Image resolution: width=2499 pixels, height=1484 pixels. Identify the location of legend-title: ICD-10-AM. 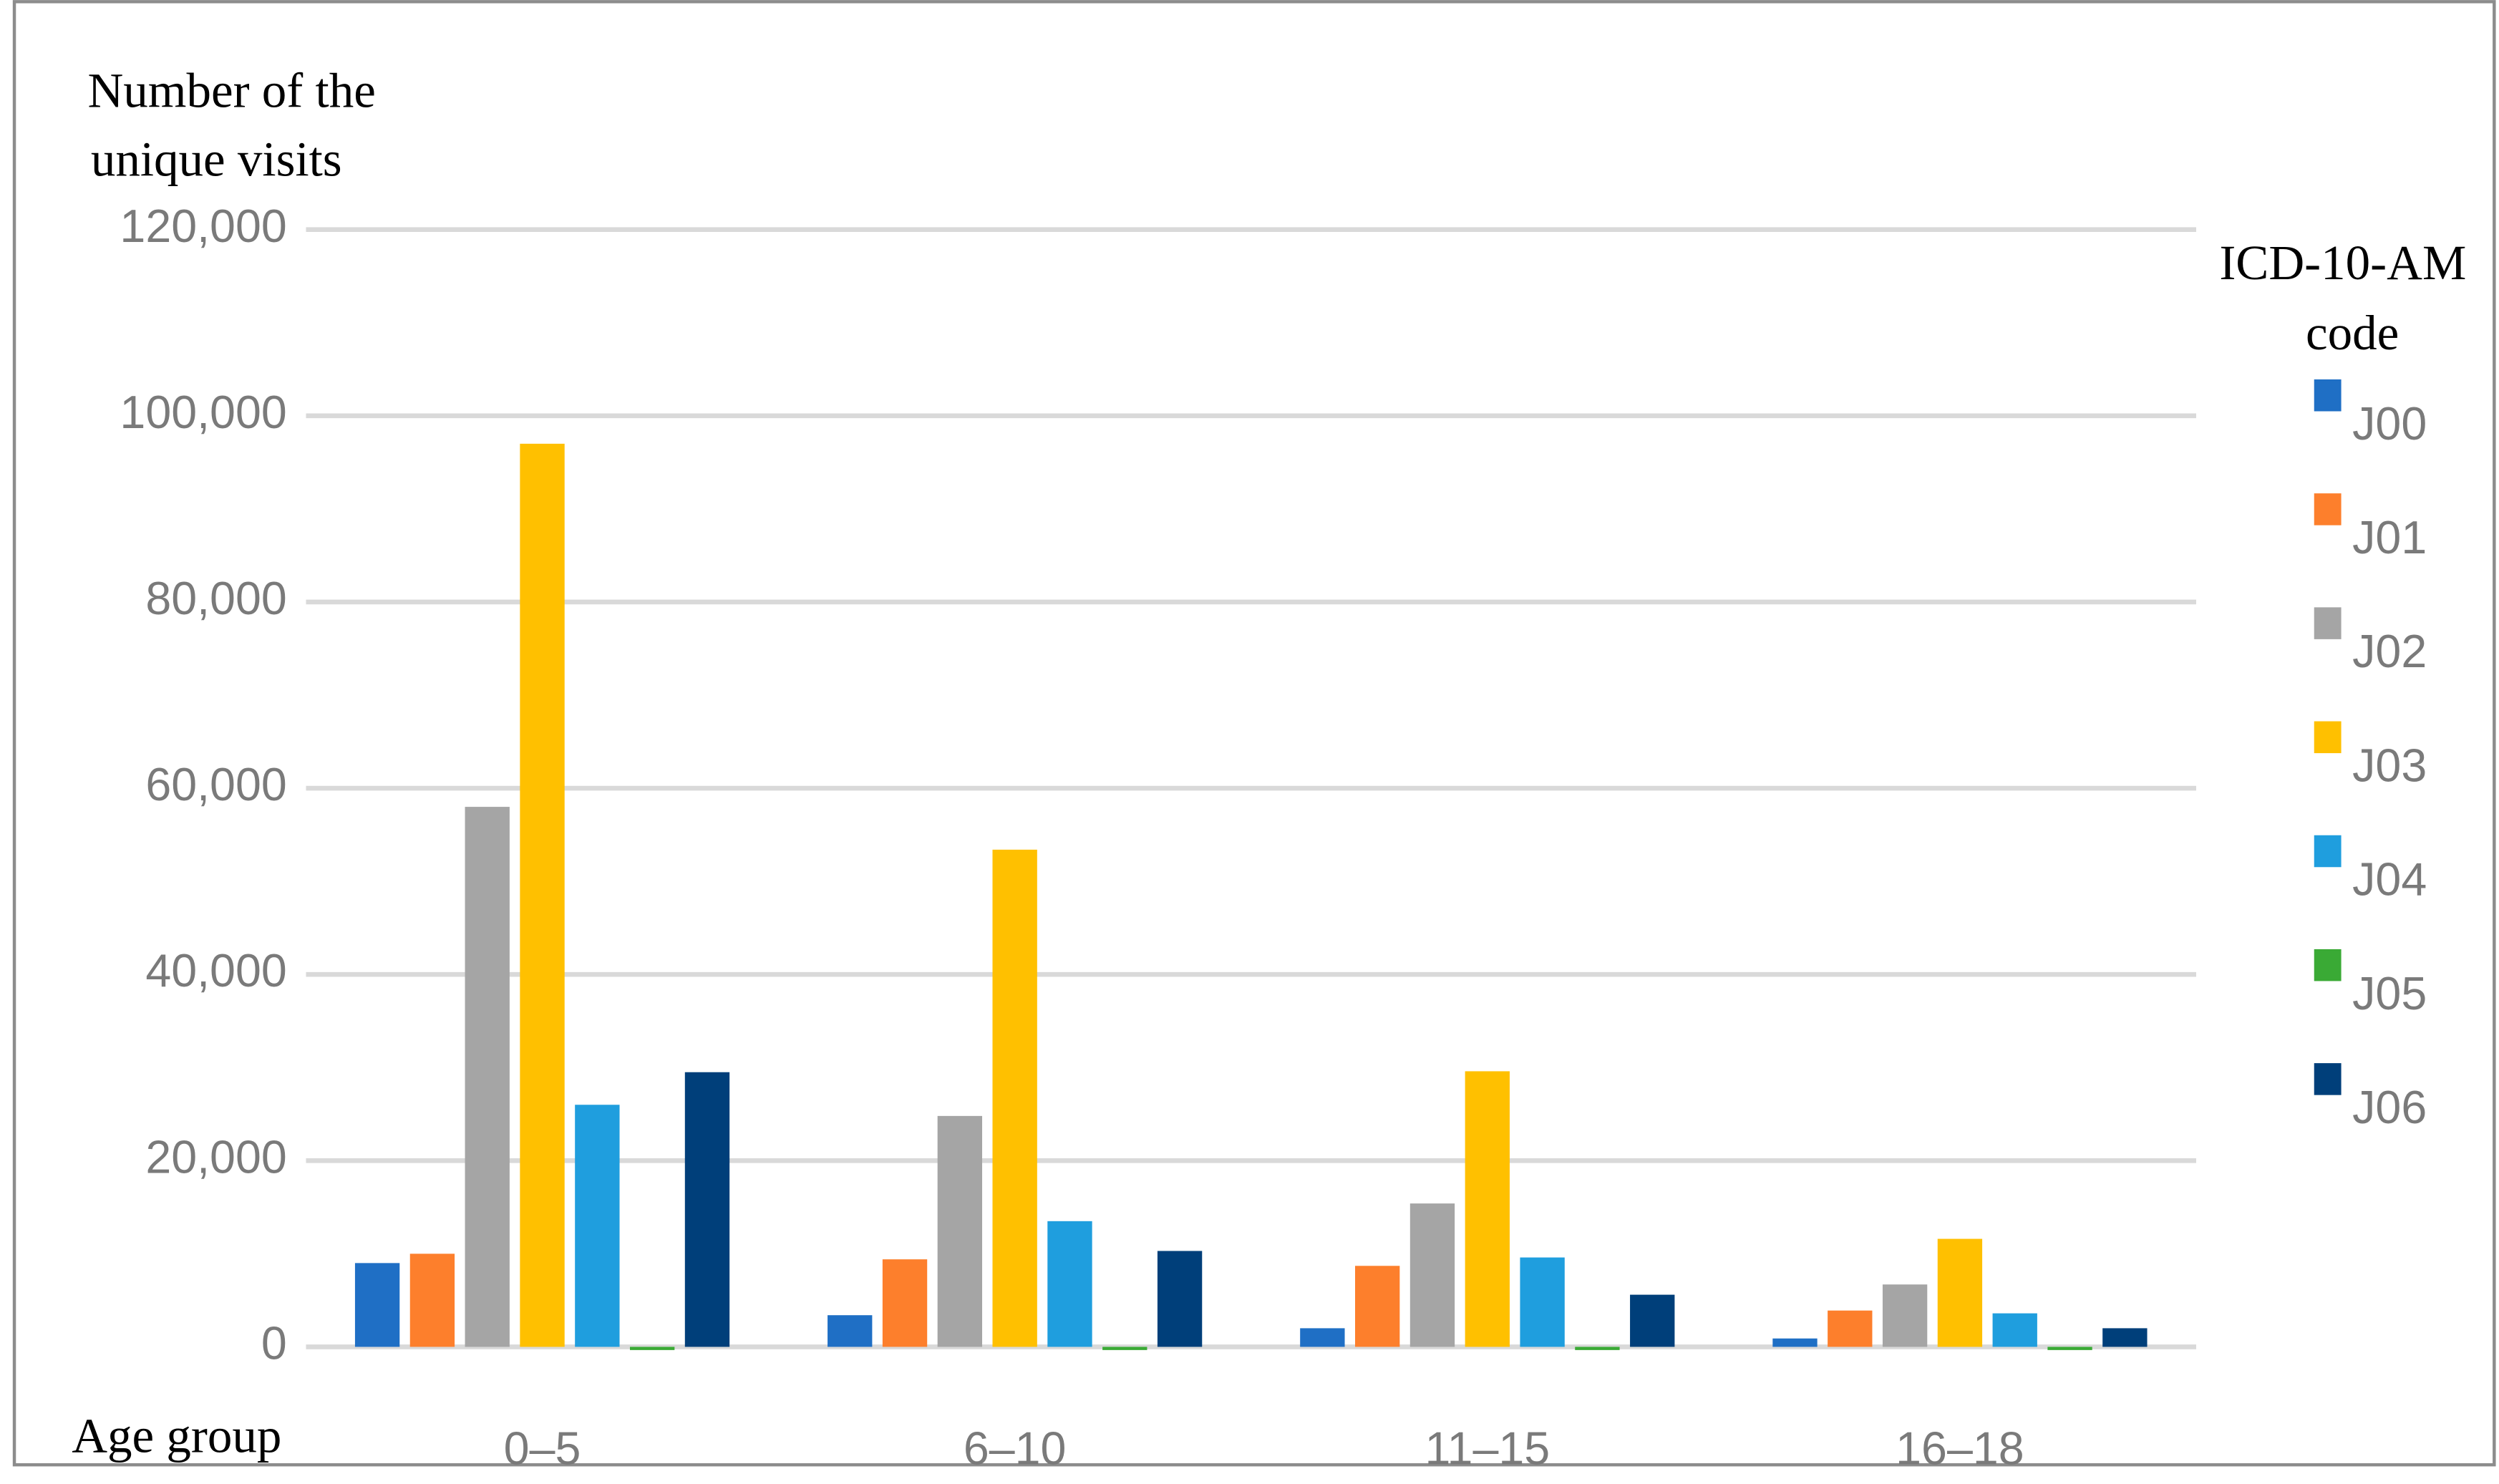
(2342, 263).